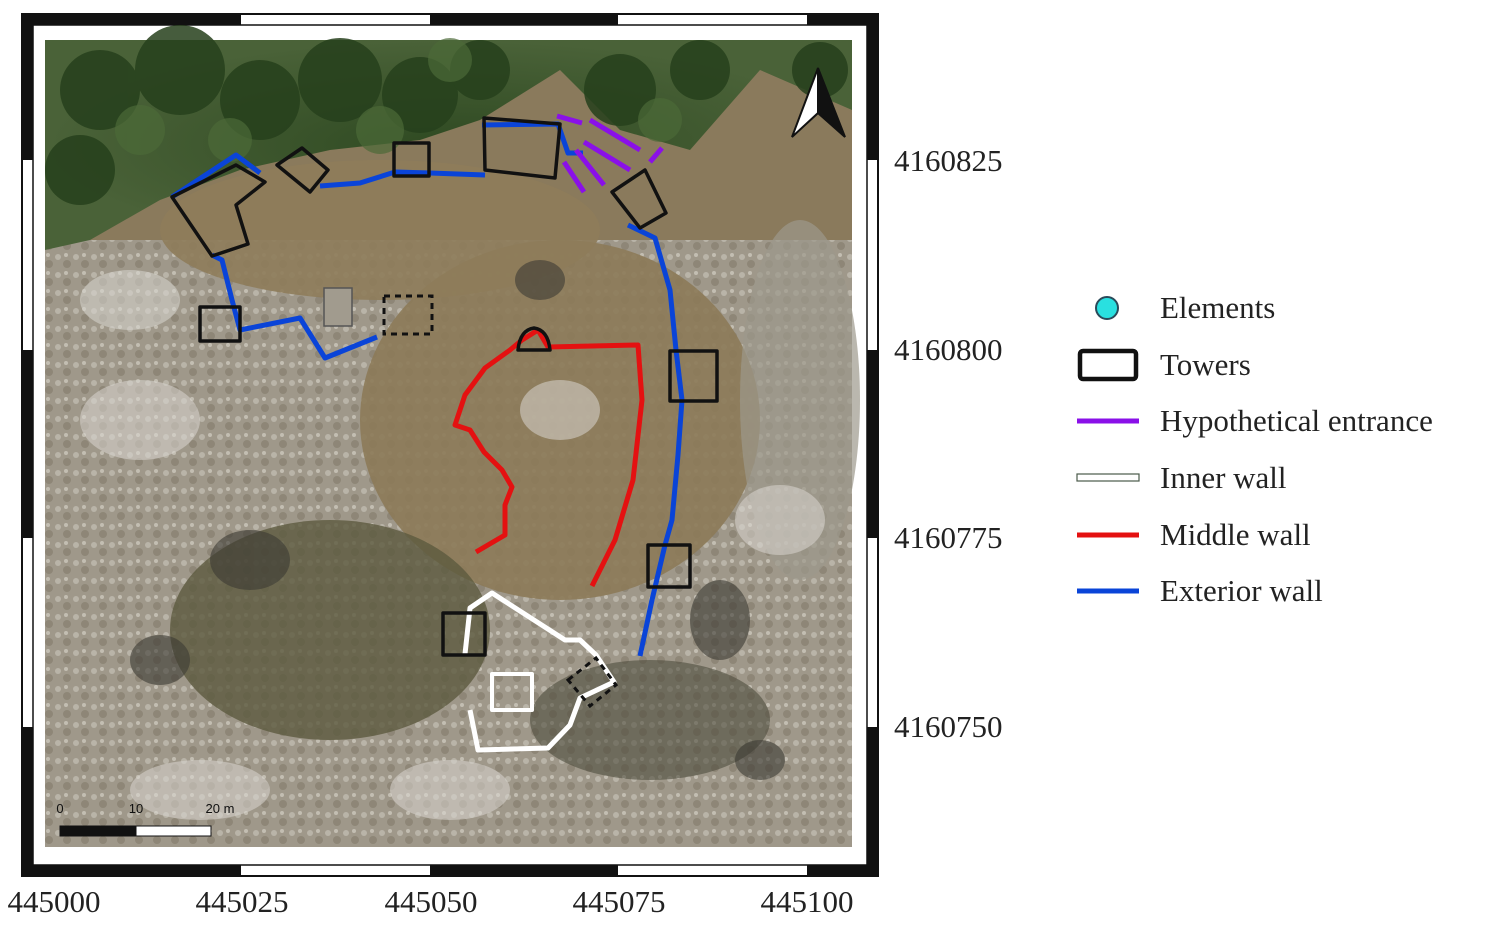  I want to click on tower-e2, so click(669, 566).